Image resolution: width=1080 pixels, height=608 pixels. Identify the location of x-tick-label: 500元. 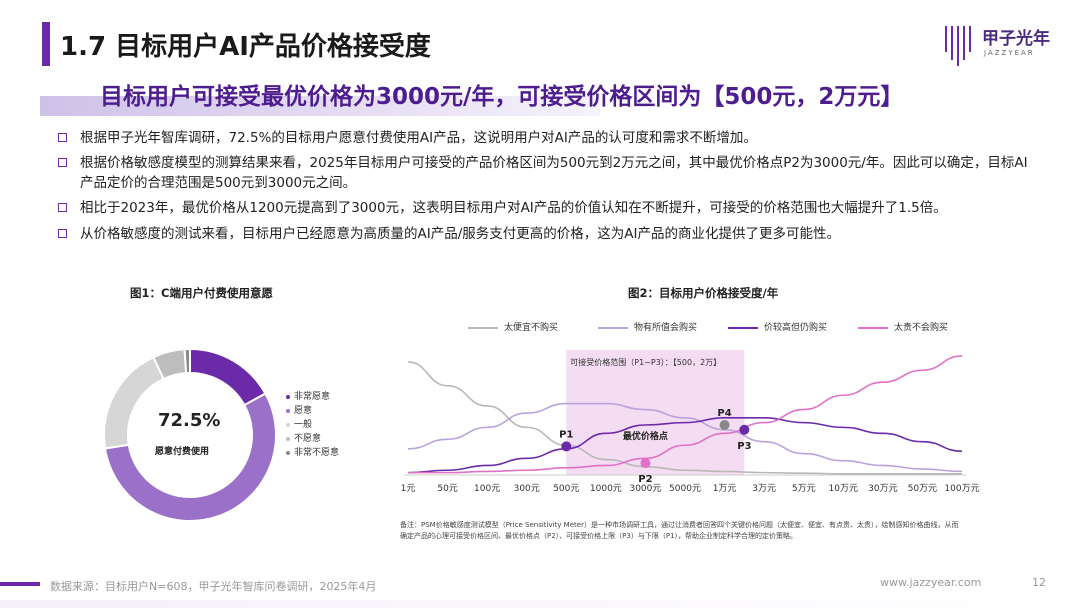
(566, 489).